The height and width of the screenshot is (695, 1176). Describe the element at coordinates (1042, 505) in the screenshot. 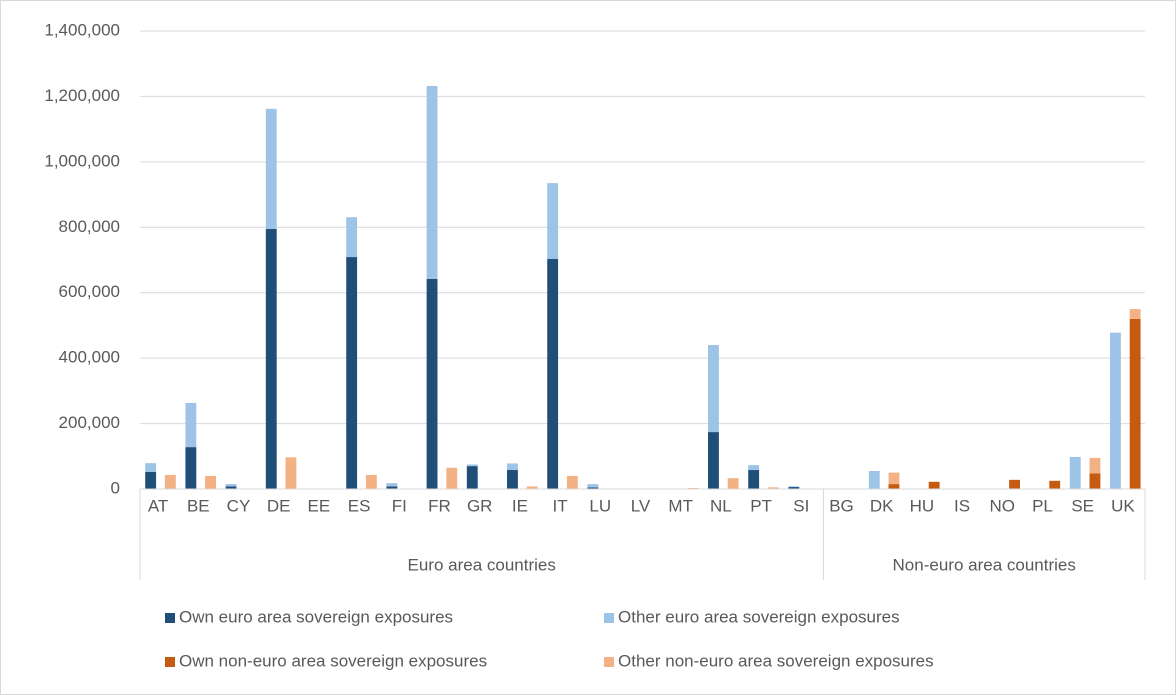

I see `x-tick-label: PL` at that location.